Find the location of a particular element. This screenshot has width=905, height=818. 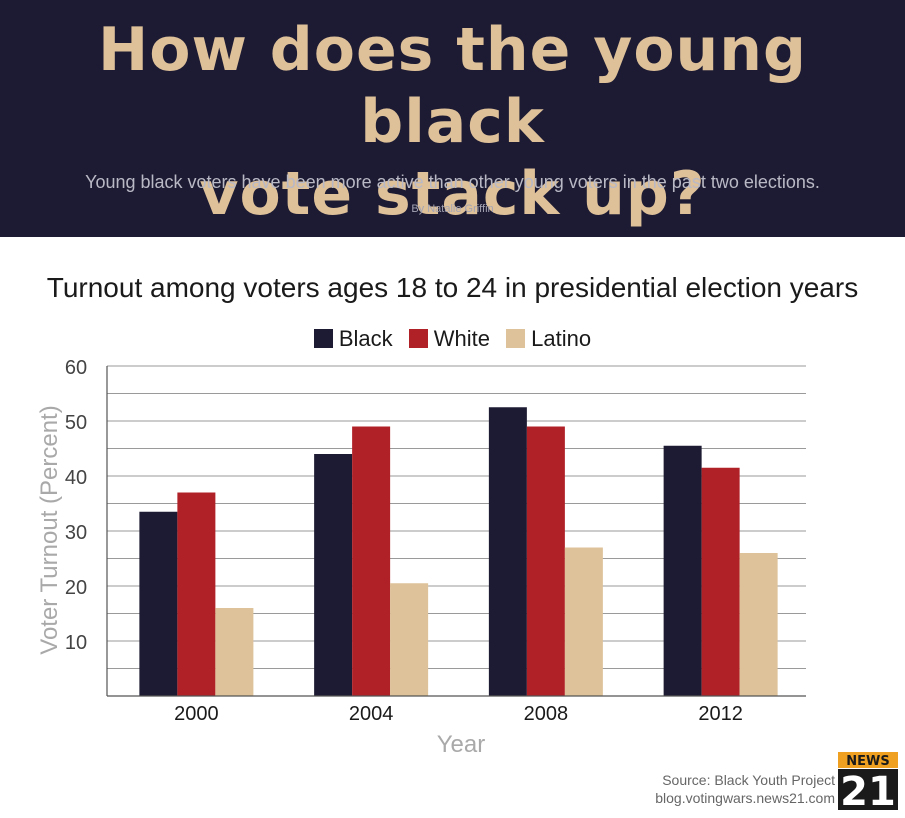

legend-label-white: White is located at coordinates (462, 338).